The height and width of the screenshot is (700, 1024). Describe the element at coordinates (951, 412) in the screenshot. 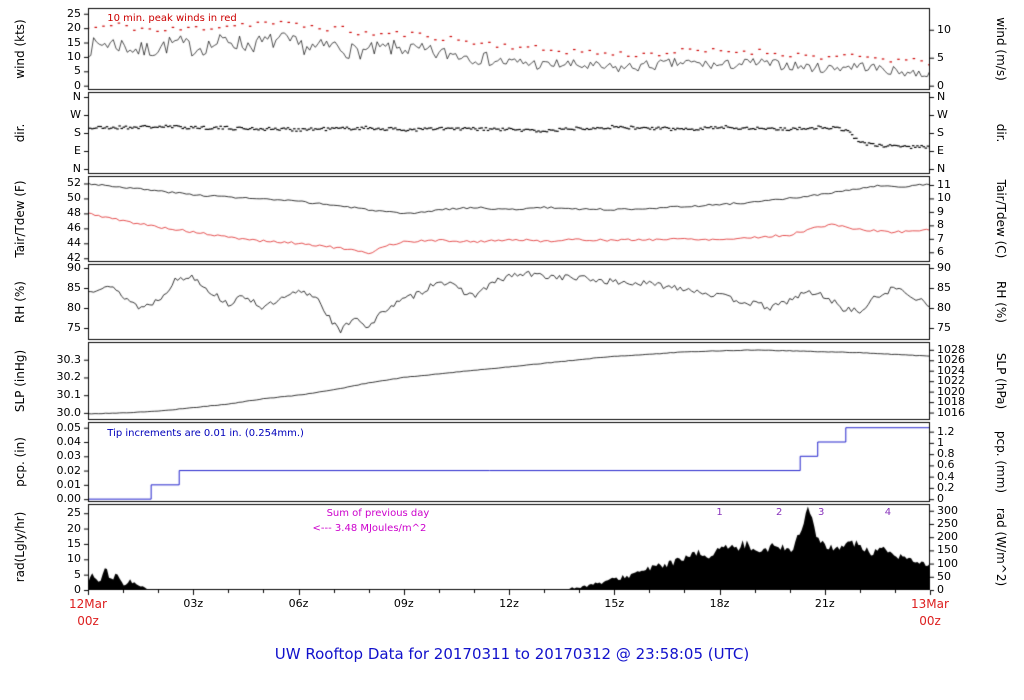

I see `y-tick-label-slp: 1016` at that location.